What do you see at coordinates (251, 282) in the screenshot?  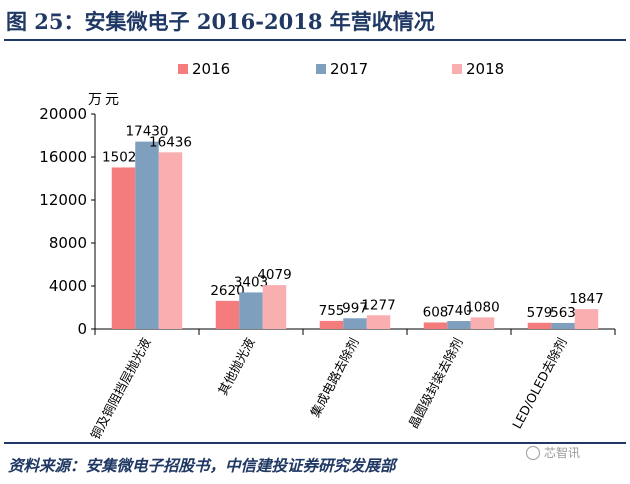 I see `data-label-2017-1: 3403` at bounding box center [251, 282].